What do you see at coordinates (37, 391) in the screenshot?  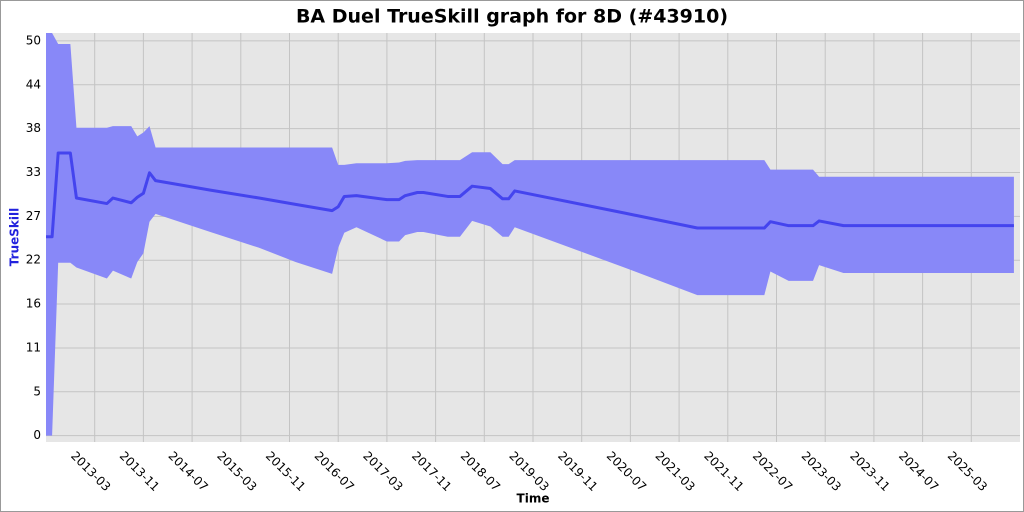 I see `y-tick-label: 5` at bounding box center [37, 391].